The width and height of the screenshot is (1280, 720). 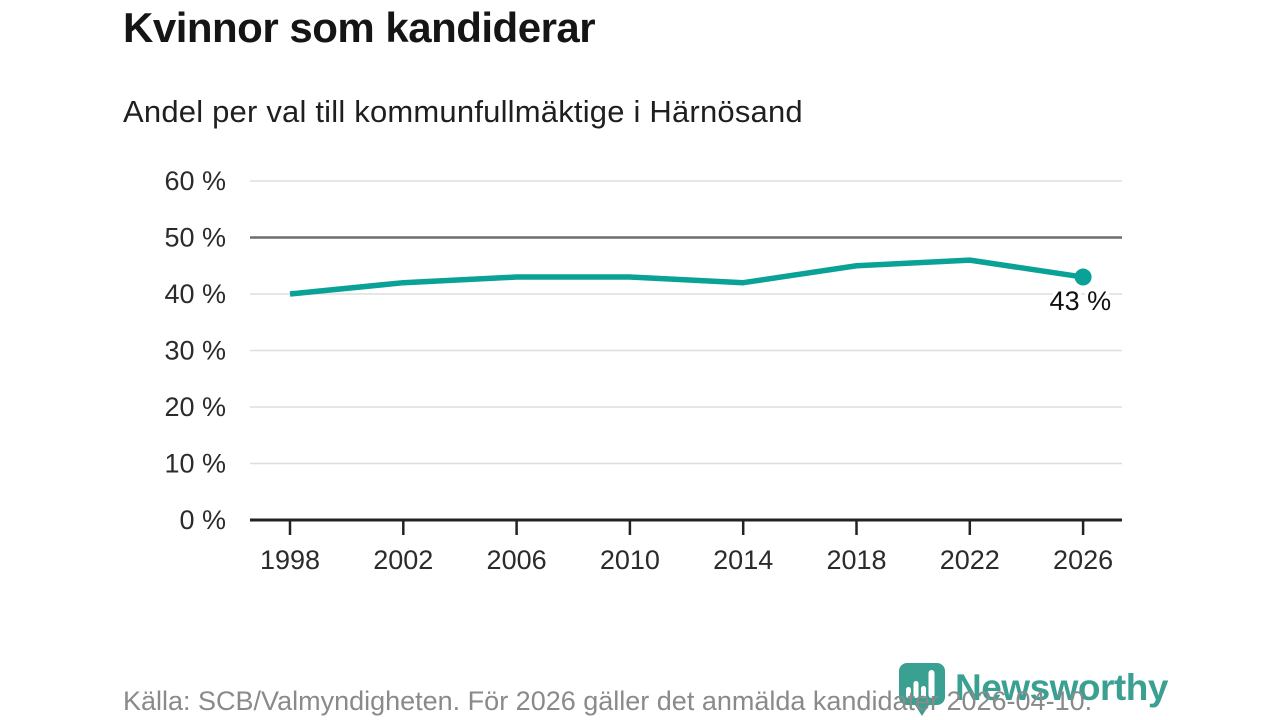 I want to click on y-axis-label: 0 %, so click(x=202, y=520).